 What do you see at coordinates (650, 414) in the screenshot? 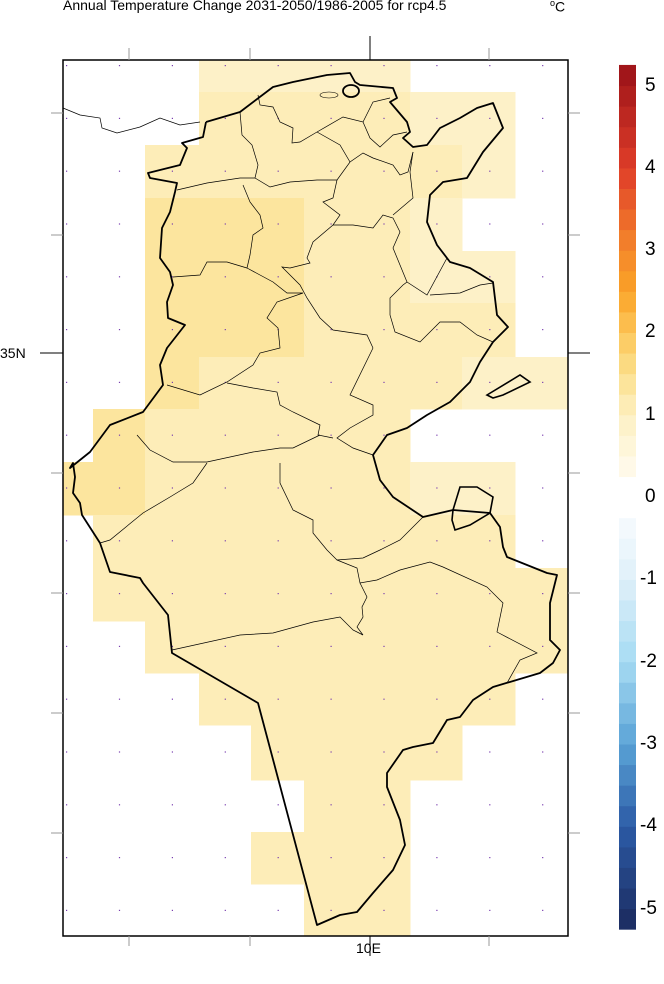
I see `colorbar-tick-label: 1` at bounding box center [650, 414].